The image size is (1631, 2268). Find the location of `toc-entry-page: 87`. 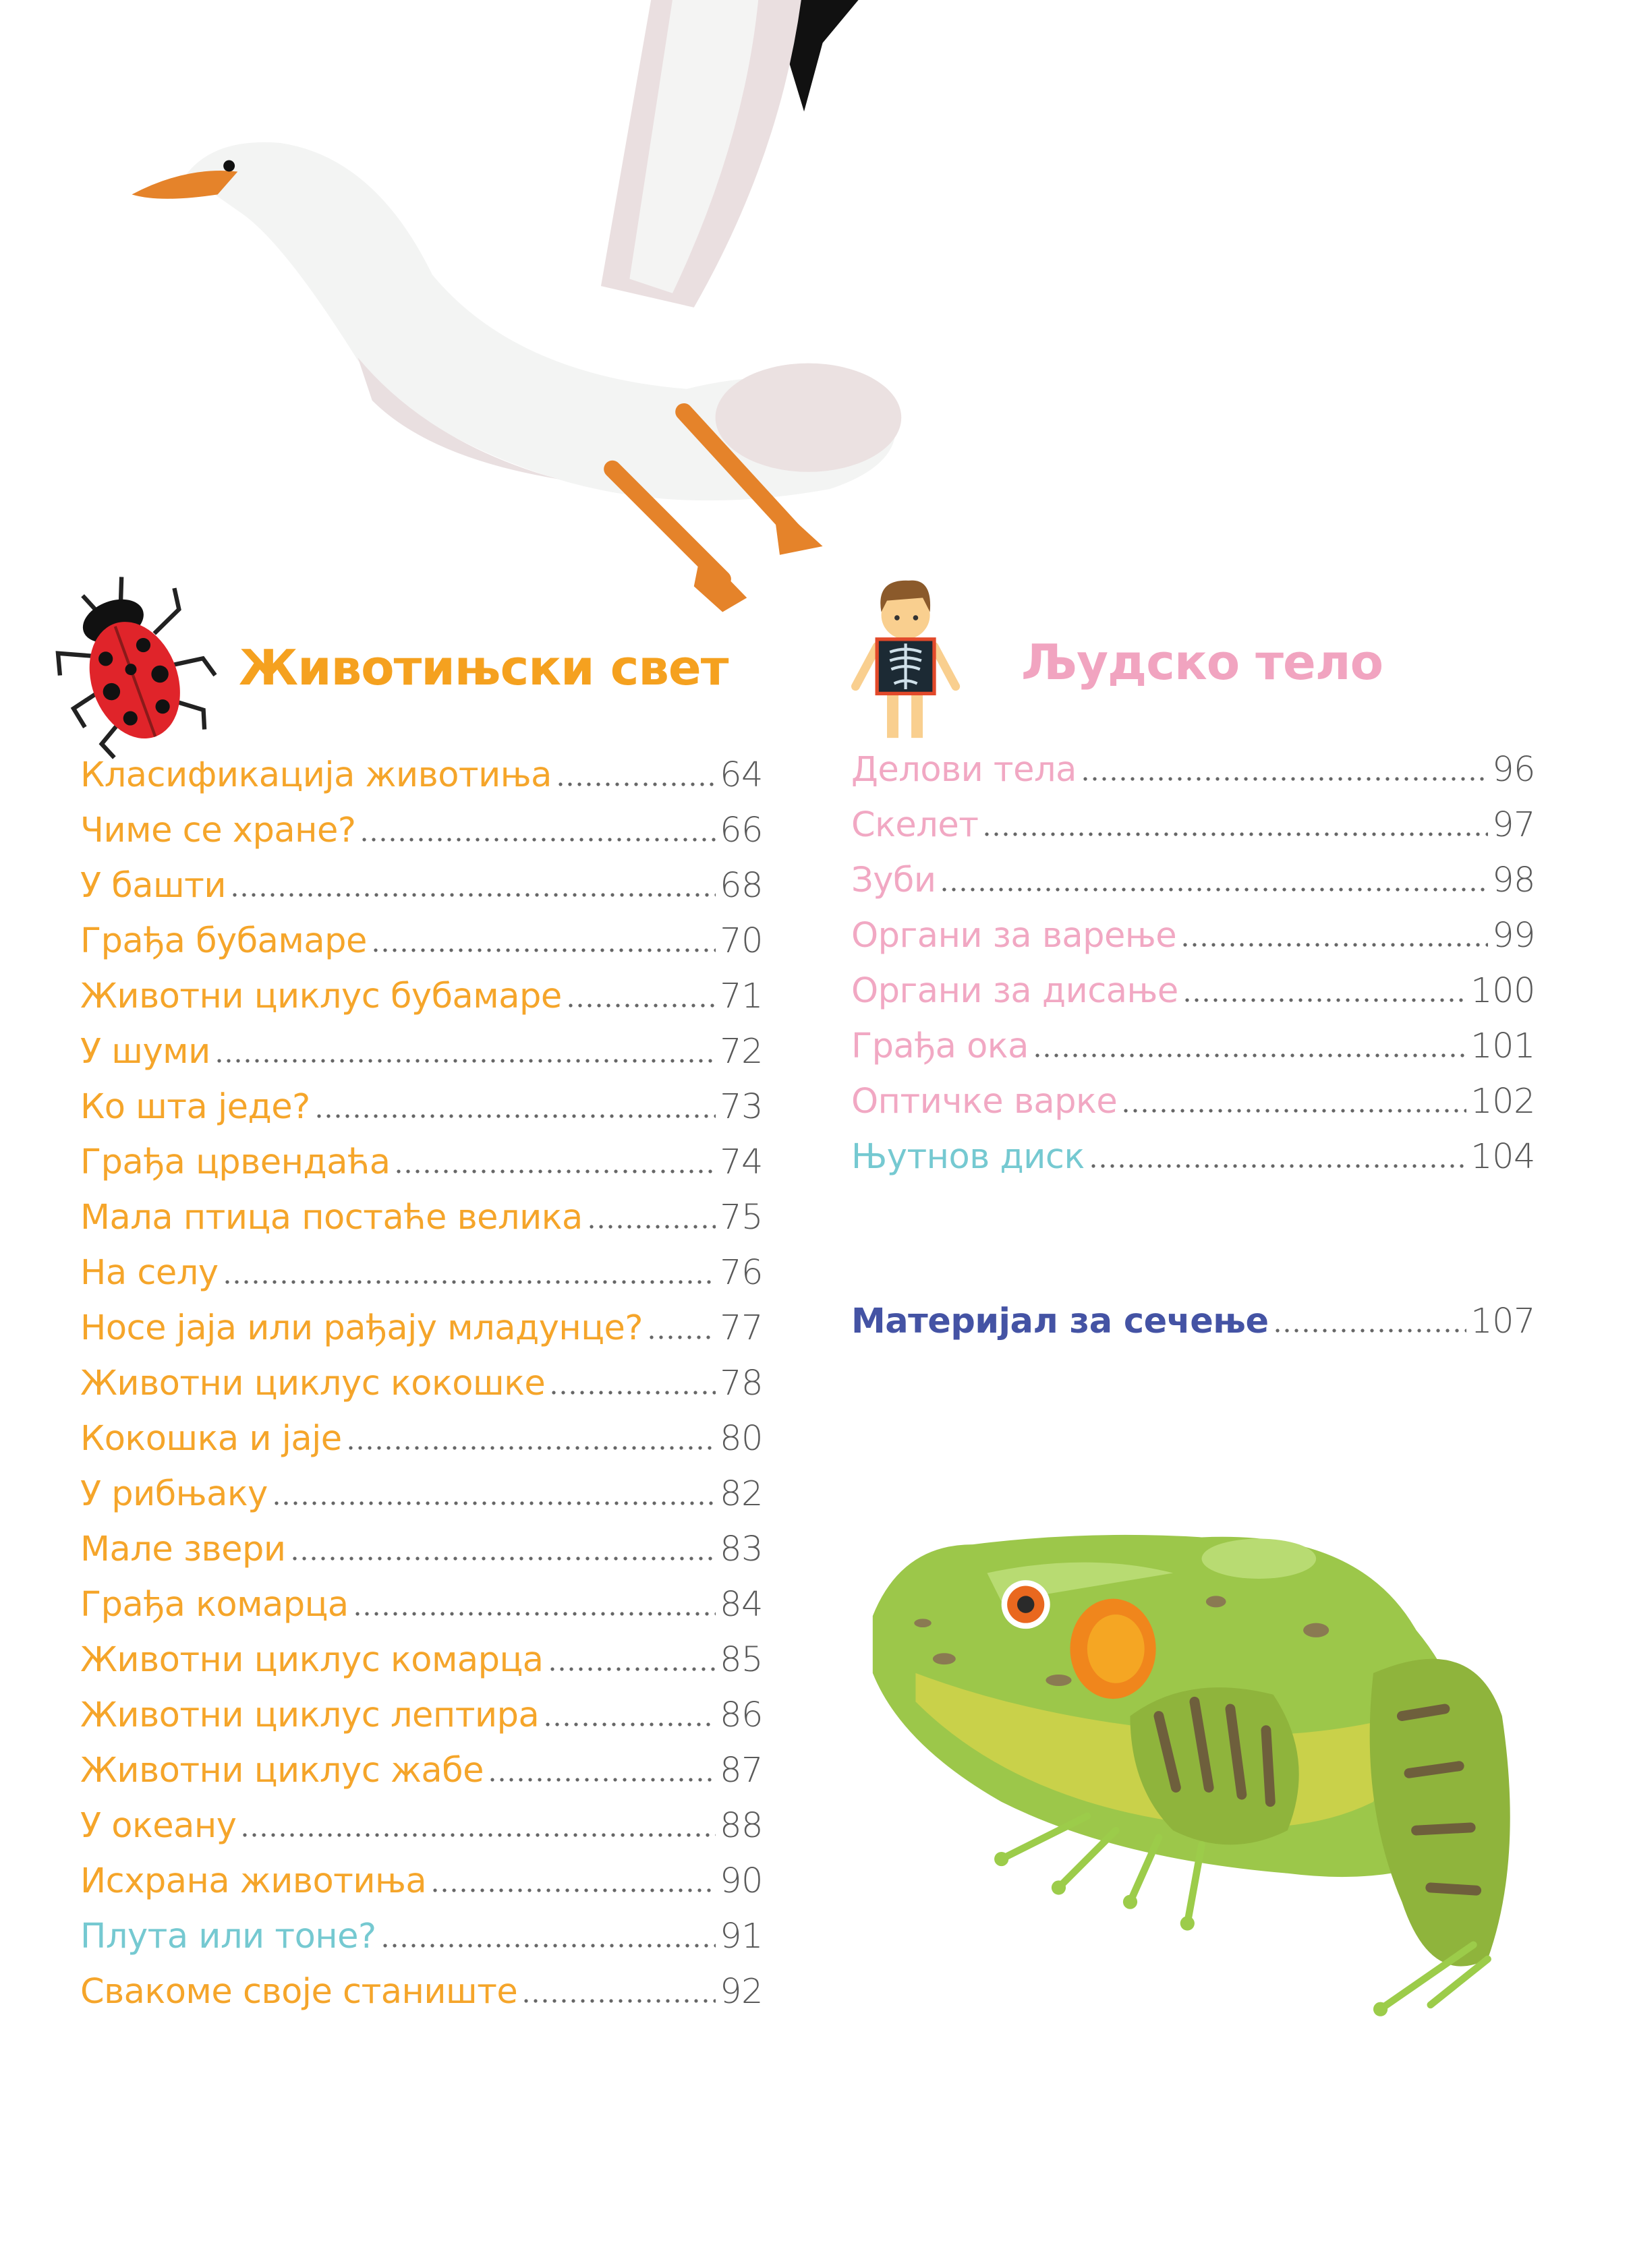

toc-entry-page: 87 is located at coordinates (741, 1771).